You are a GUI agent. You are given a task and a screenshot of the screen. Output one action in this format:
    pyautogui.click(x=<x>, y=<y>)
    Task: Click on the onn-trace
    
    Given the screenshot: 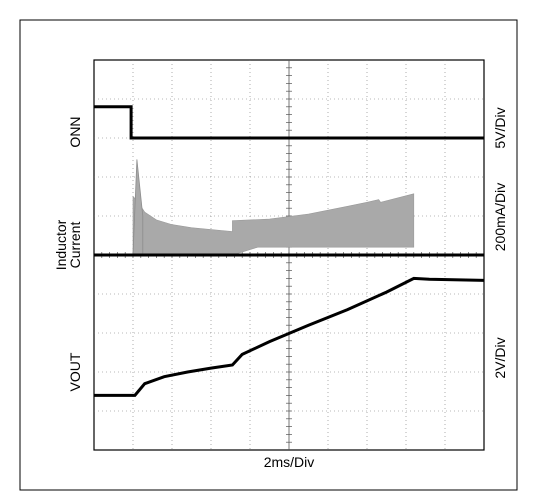 What is the action you would take?
    pyautogui.click(x=289, y=122)
    